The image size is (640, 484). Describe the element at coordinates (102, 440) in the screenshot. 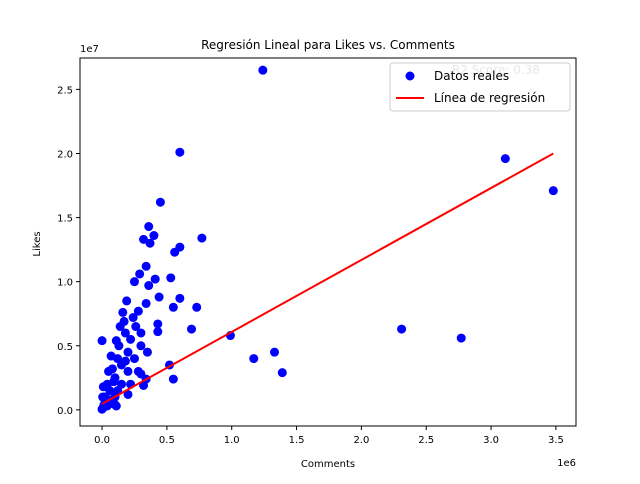

I see `x-tick-label: 0.0` at that location.